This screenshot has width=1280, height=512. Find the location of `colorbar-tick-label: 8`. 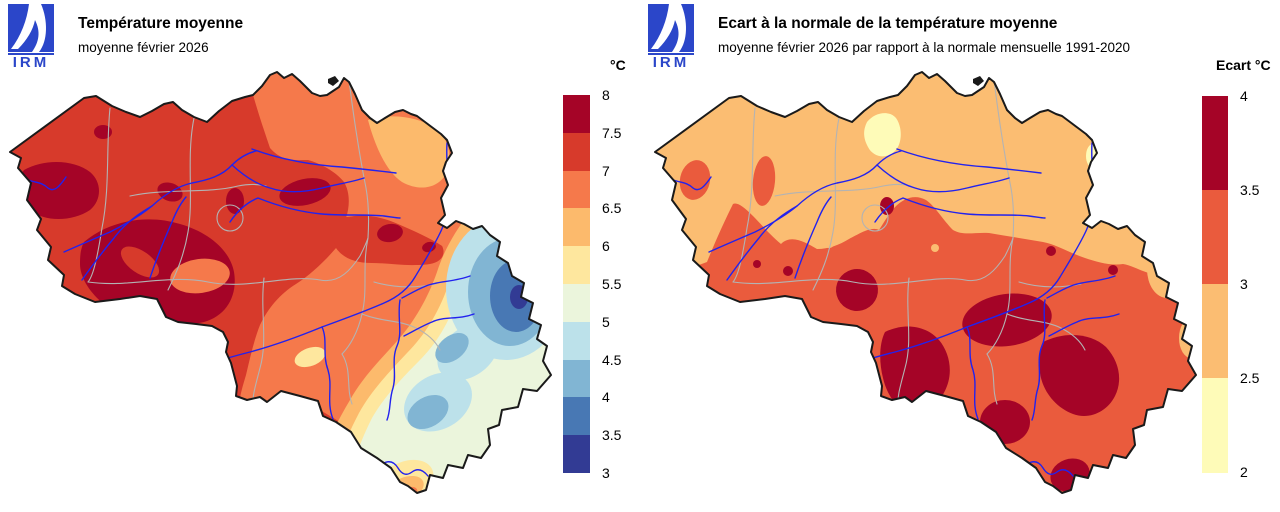

colorbar-tick-label: 8 is located at coordinates (606, 95).